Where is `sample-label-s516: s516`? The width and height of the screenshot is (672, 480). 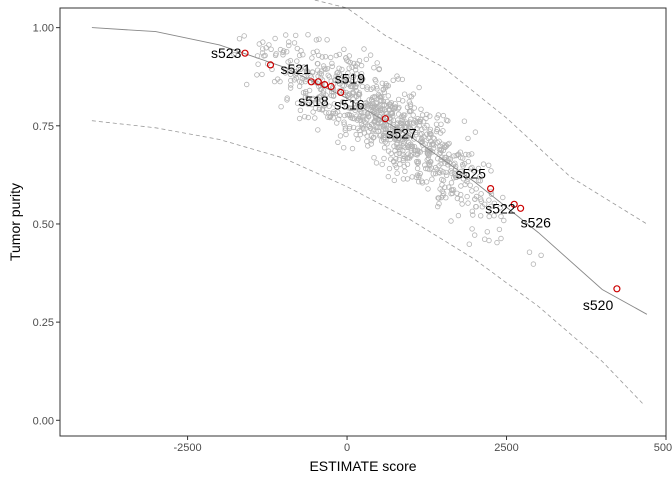 sample-label-s516: s516 is located at coordinates (349, 105).